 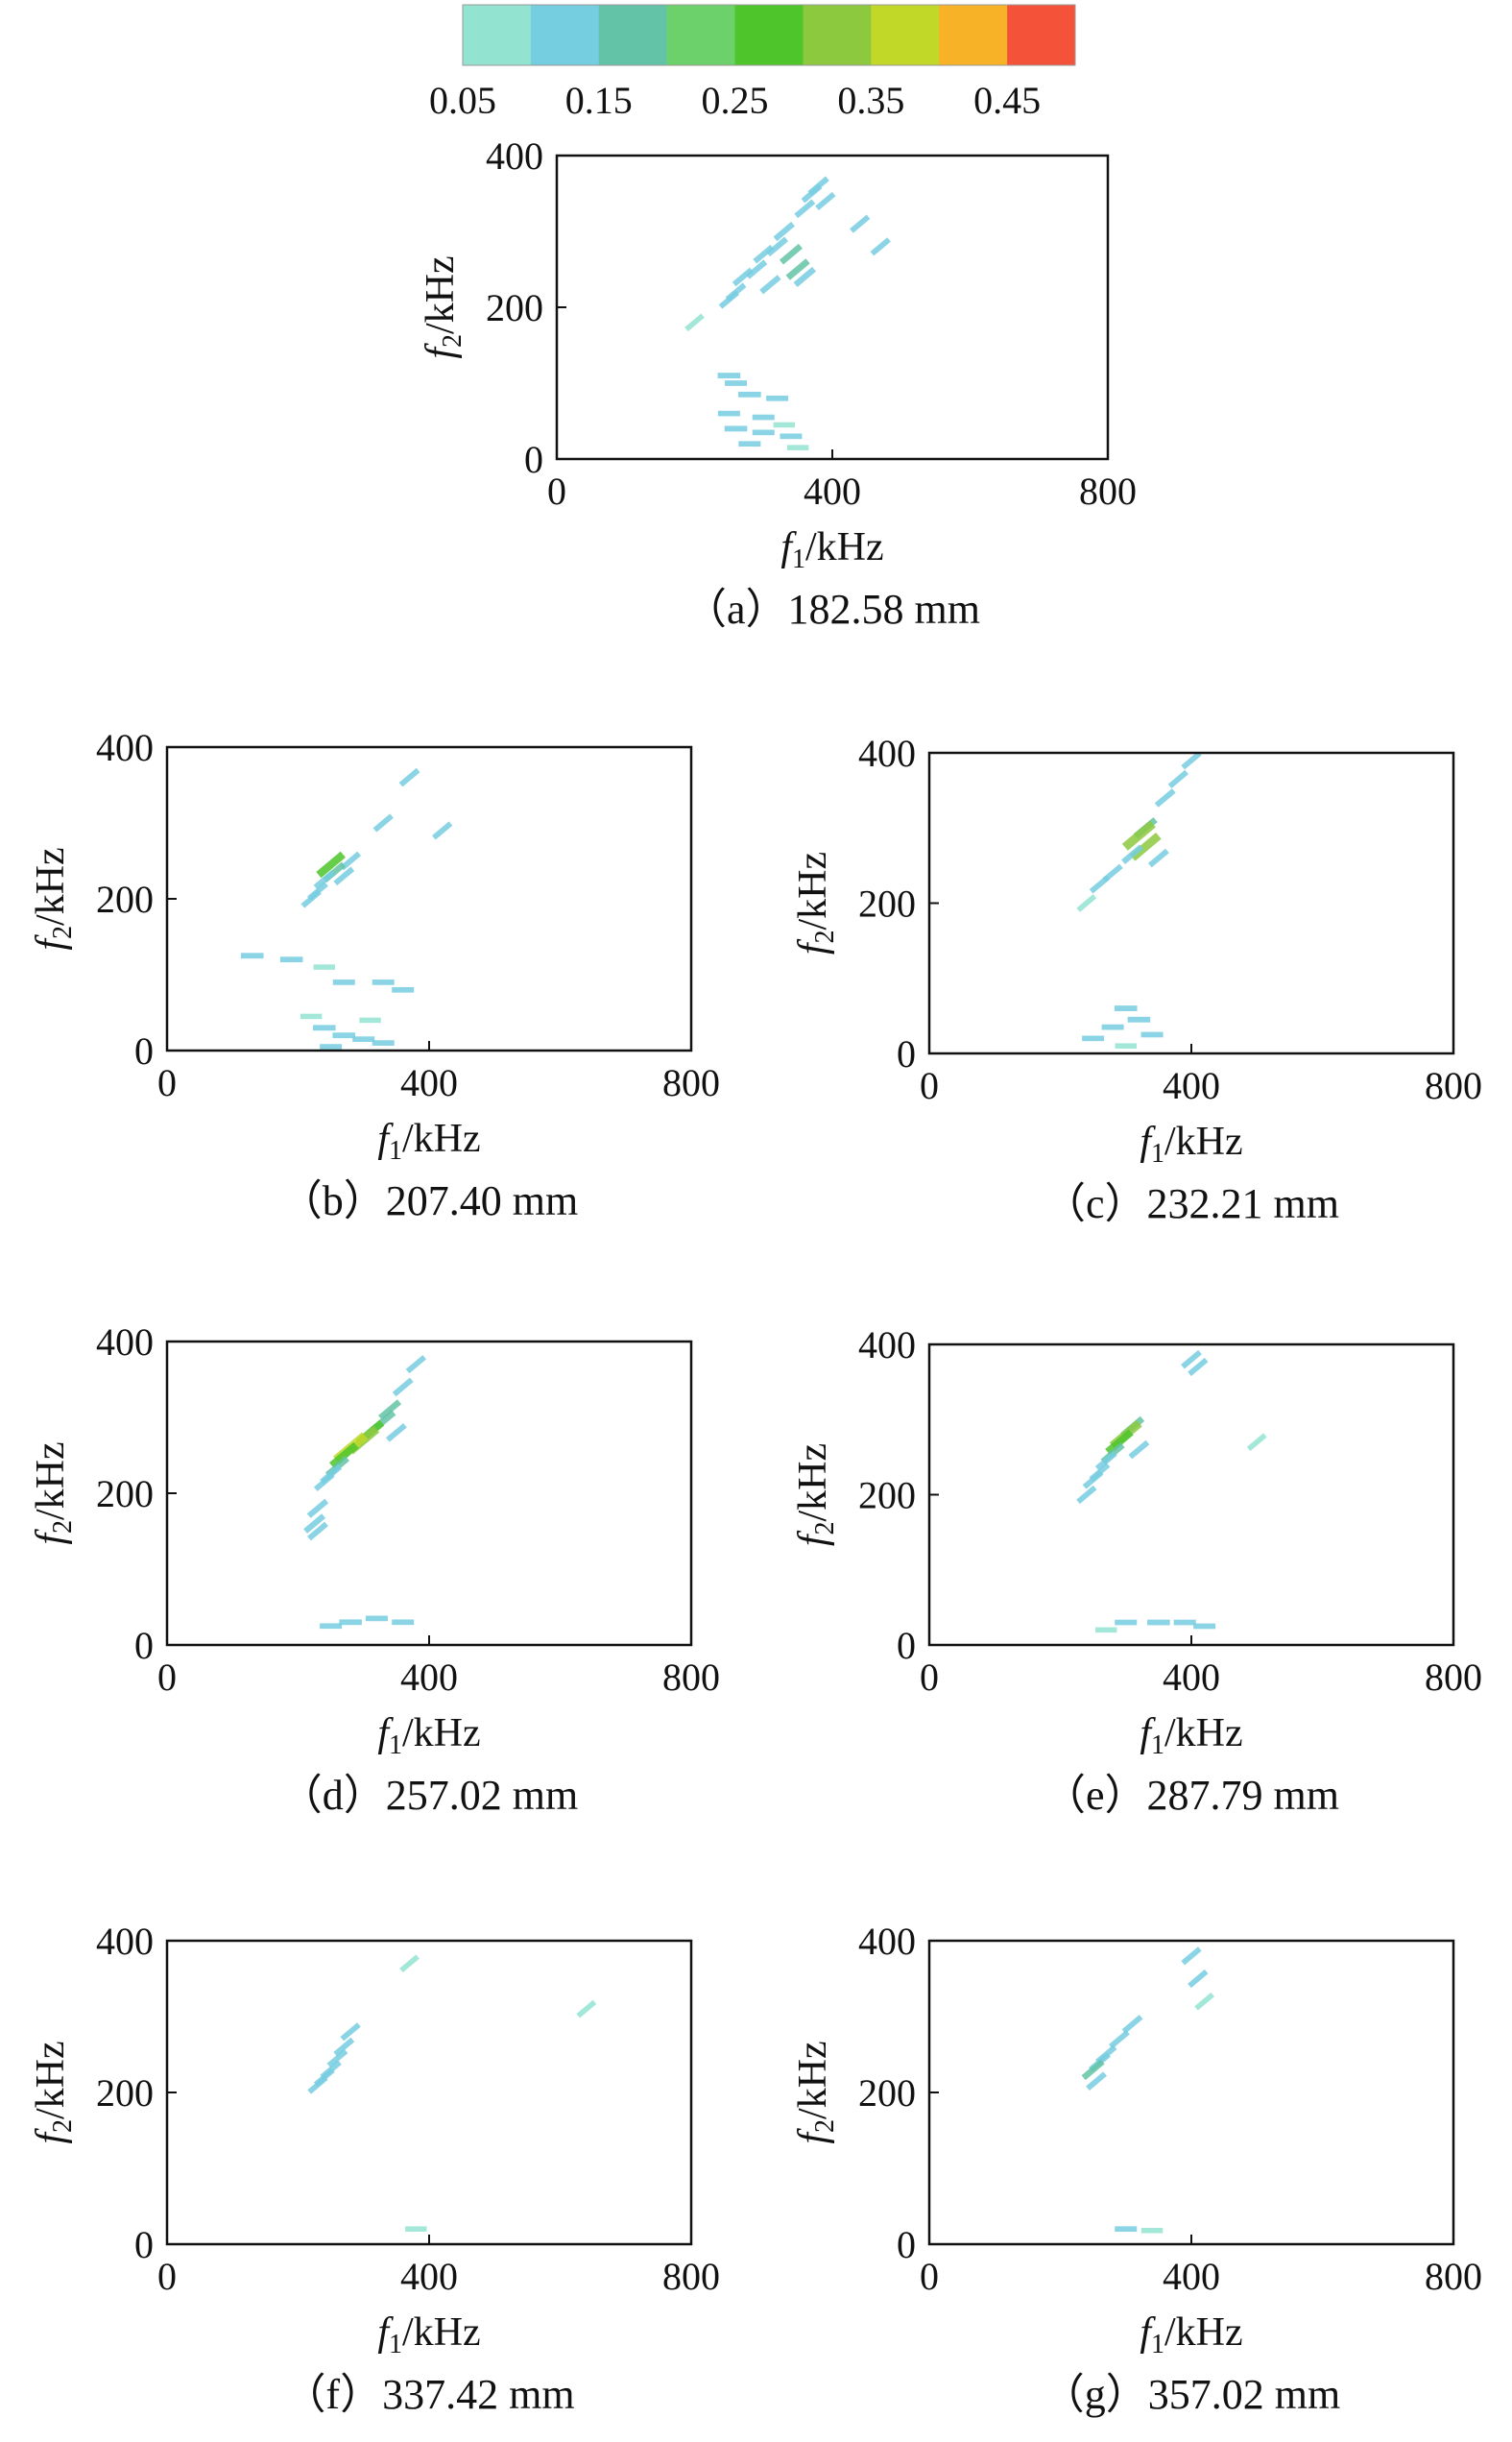 I want to click on panel-caption: （d）257.02 mm, so click(x=429, y=1795).